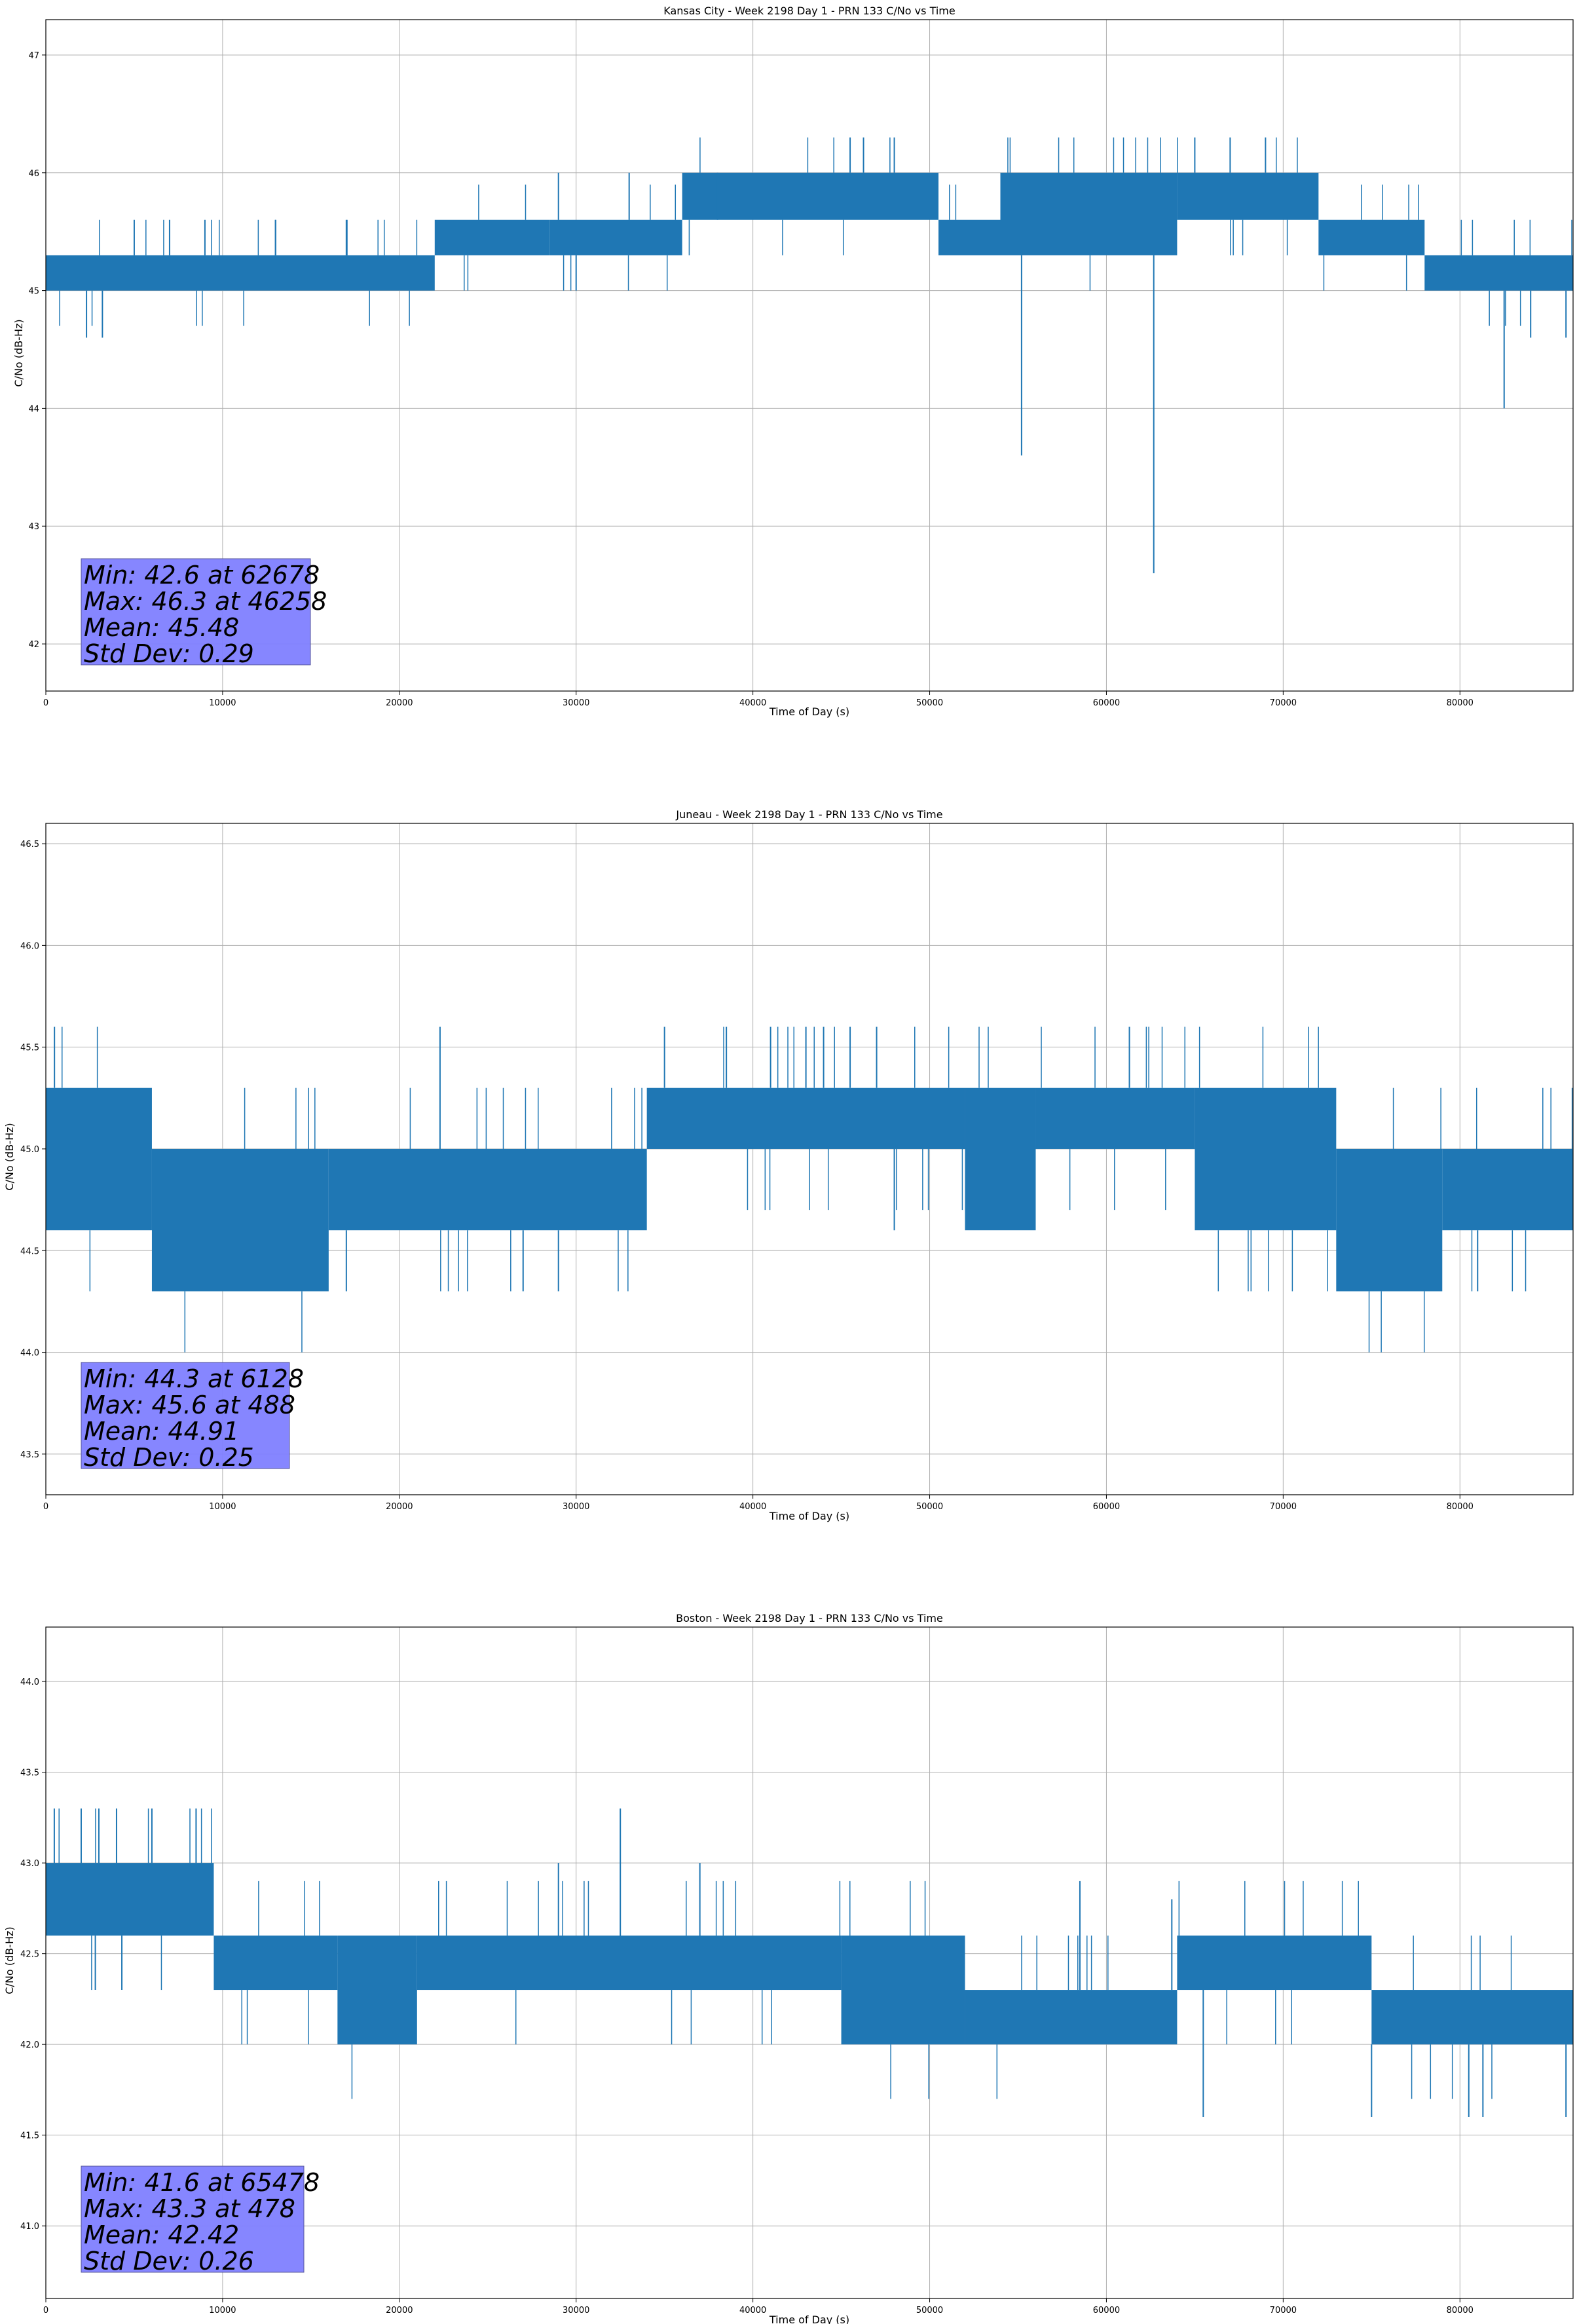 The image size is (1577, 2324). Describe the element at coordinates (169, 1457) in the screenshot. I see `stats-line: Std Dev: 0.25` at that location.